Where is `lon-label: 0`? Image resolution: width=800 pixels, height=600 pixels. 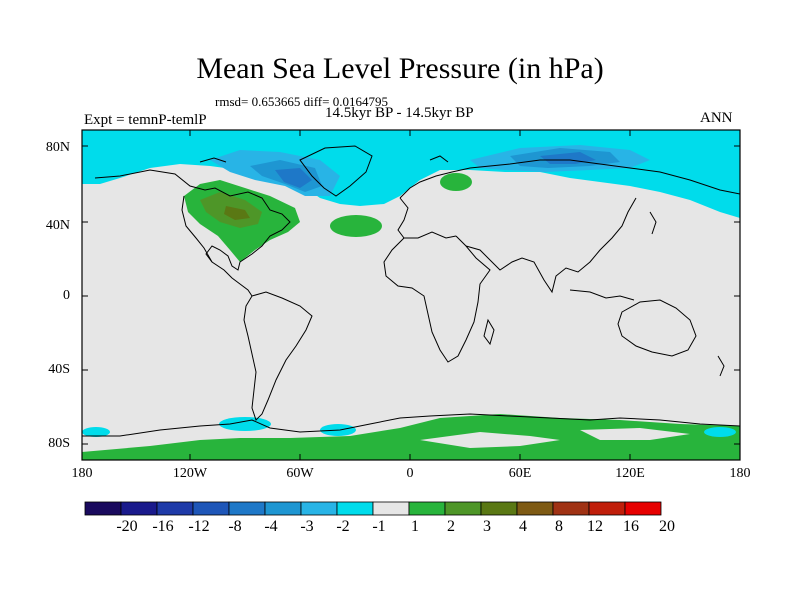 lon-label: 0 is located at coordinates (410, 473).